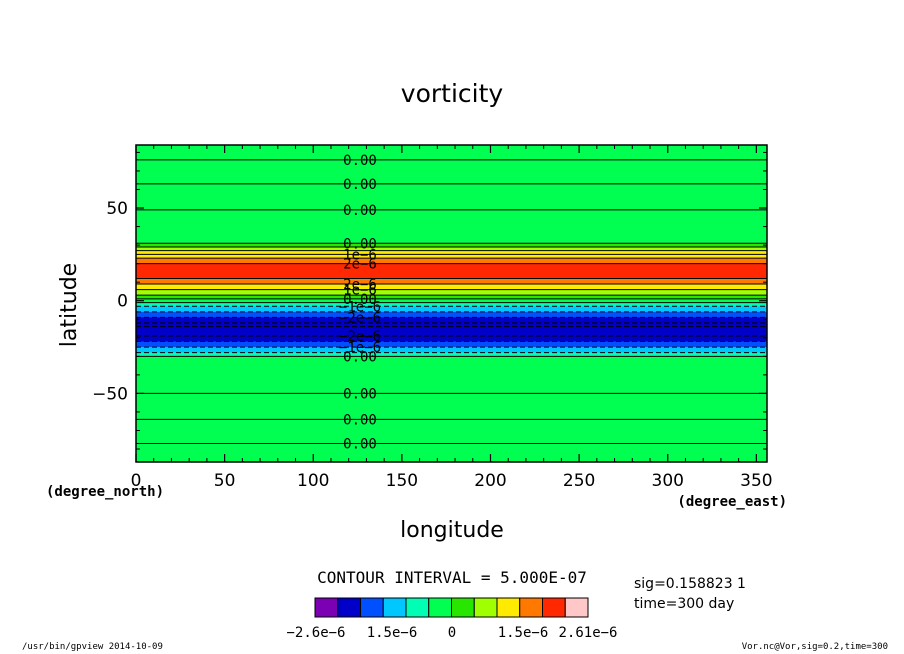 The height and width of the screenshot is (654, 904). I want to click on contour-label-1: 0.00, so click(360, 185).